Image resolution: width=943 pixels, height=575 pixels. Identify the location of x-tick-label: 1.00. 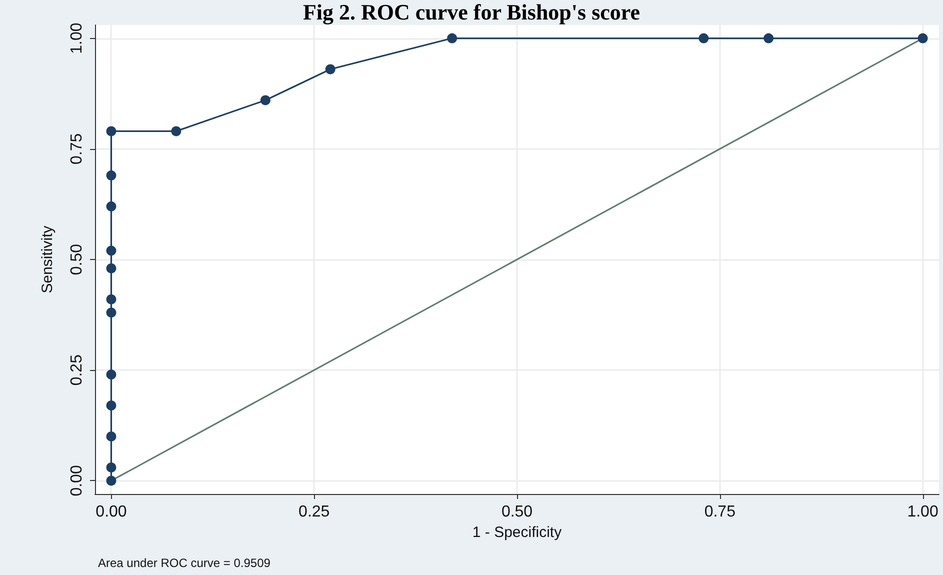
(922, 512).